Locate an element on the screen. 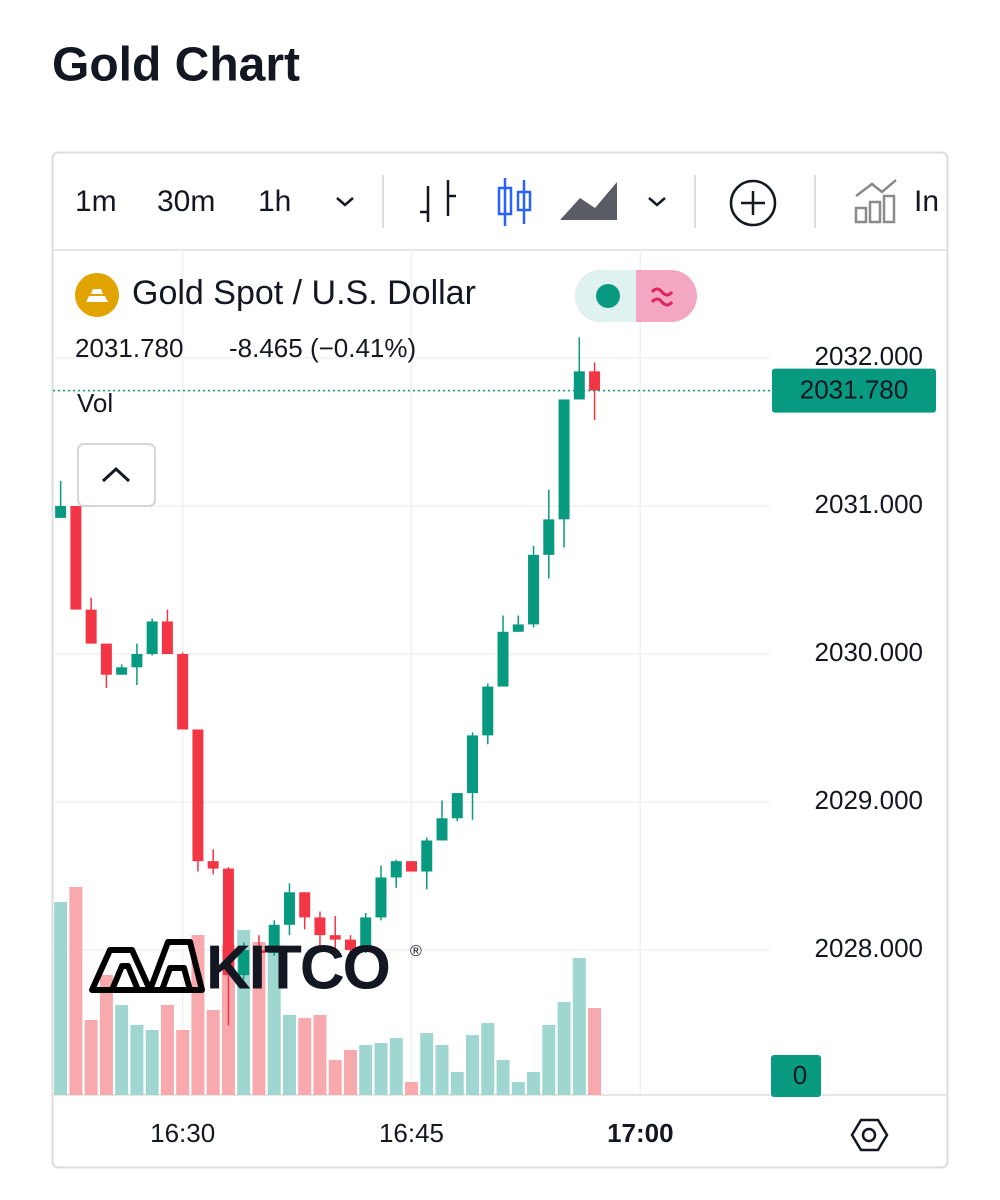 This screenshot has width=1000, height=1200. x-tick-label: 16:45 is located at coordinates (411, 1133).